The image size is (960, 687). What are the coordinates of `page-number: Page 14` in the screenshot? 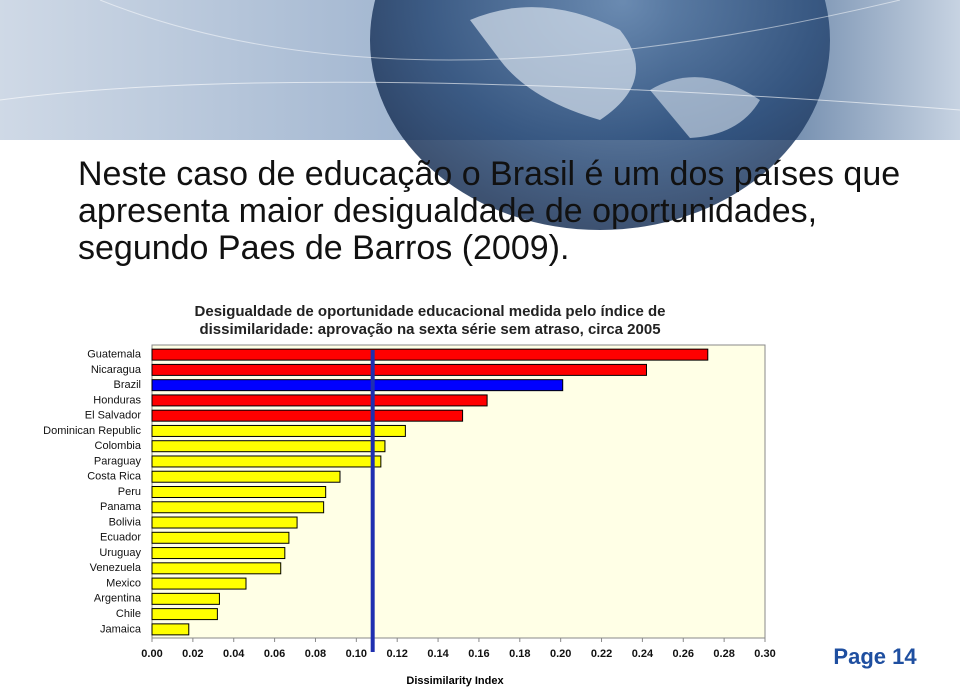 It's located at (875, 656).